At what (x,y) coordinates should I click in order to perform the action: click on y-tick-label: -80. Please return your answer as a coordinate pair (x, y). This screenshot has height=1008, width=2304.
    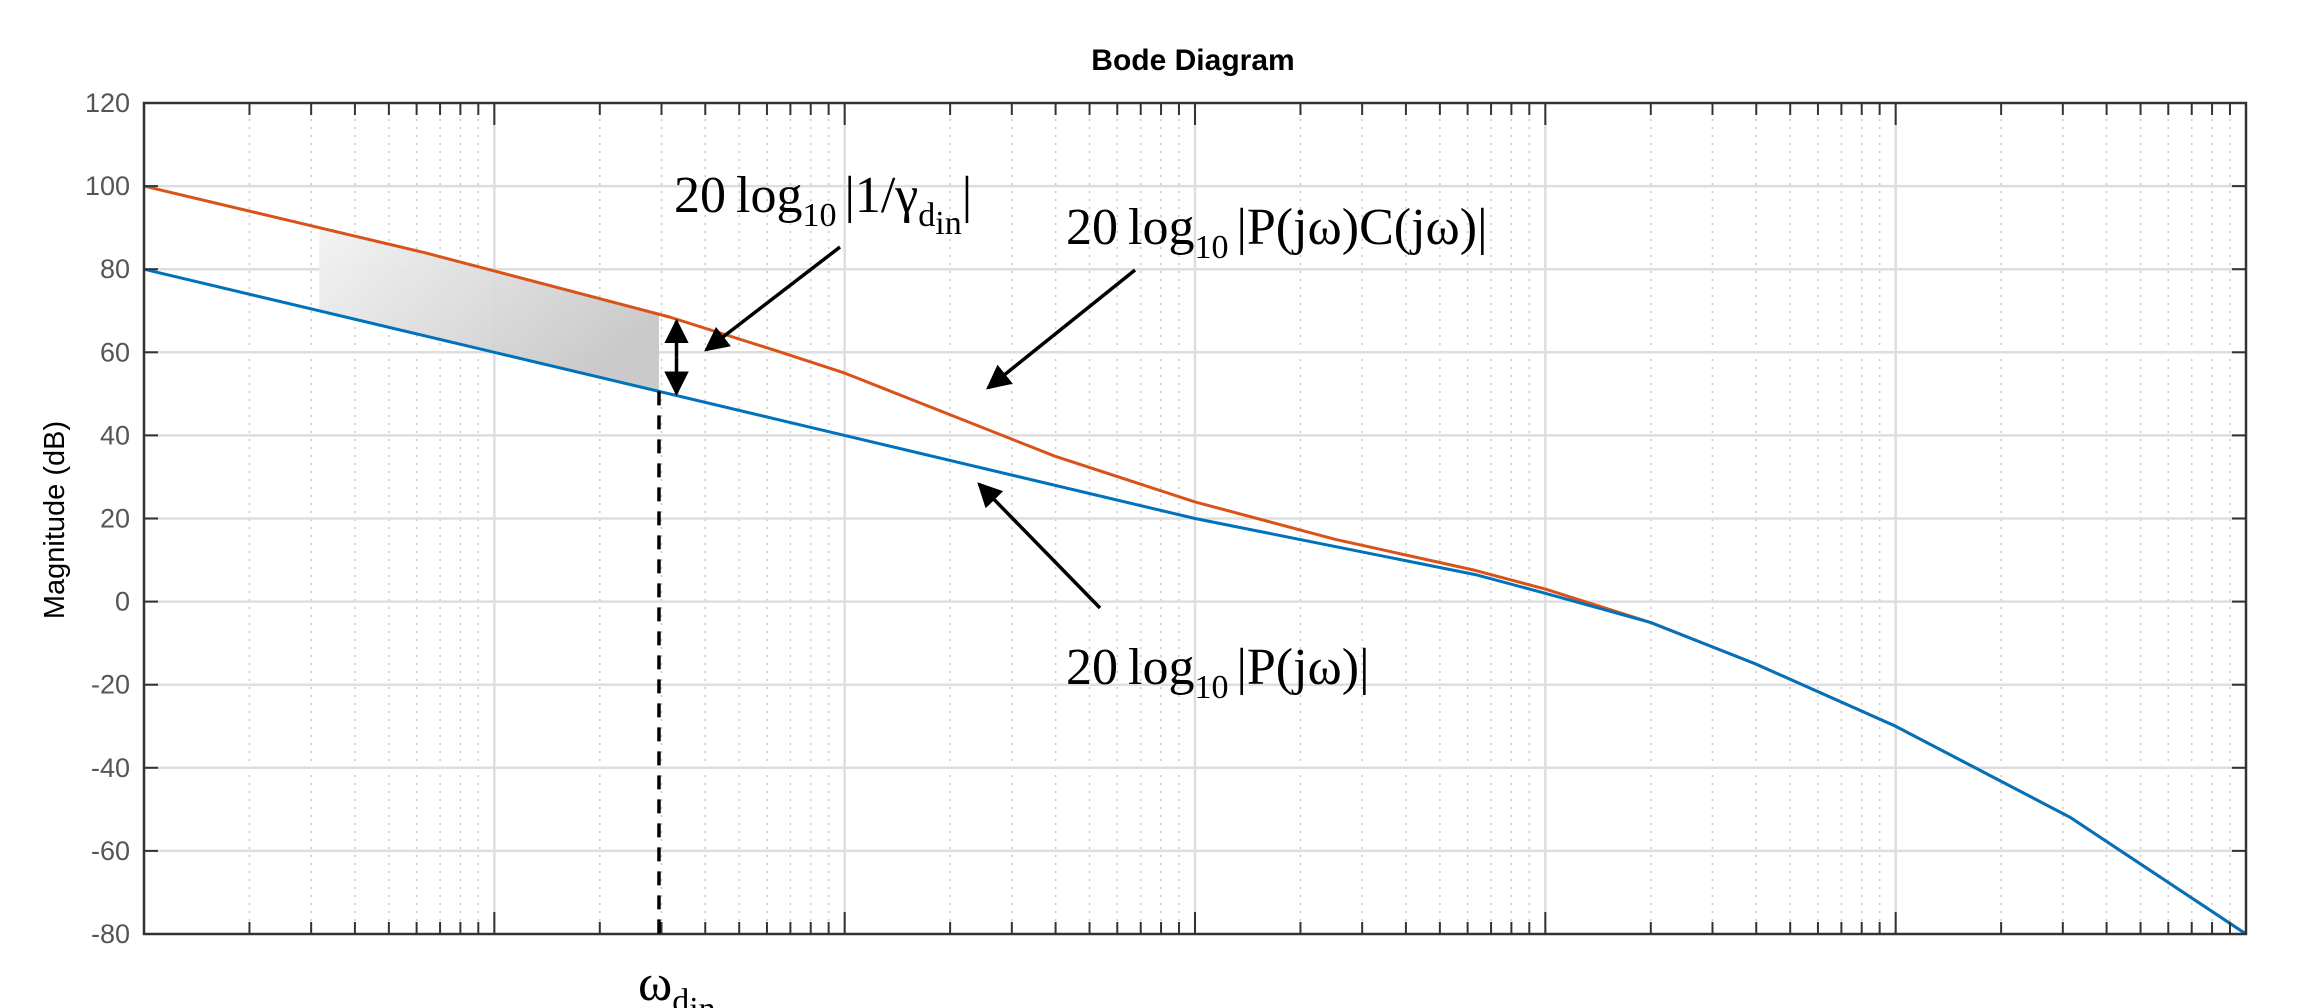
    Looking at the image, I should click on (110, 934).